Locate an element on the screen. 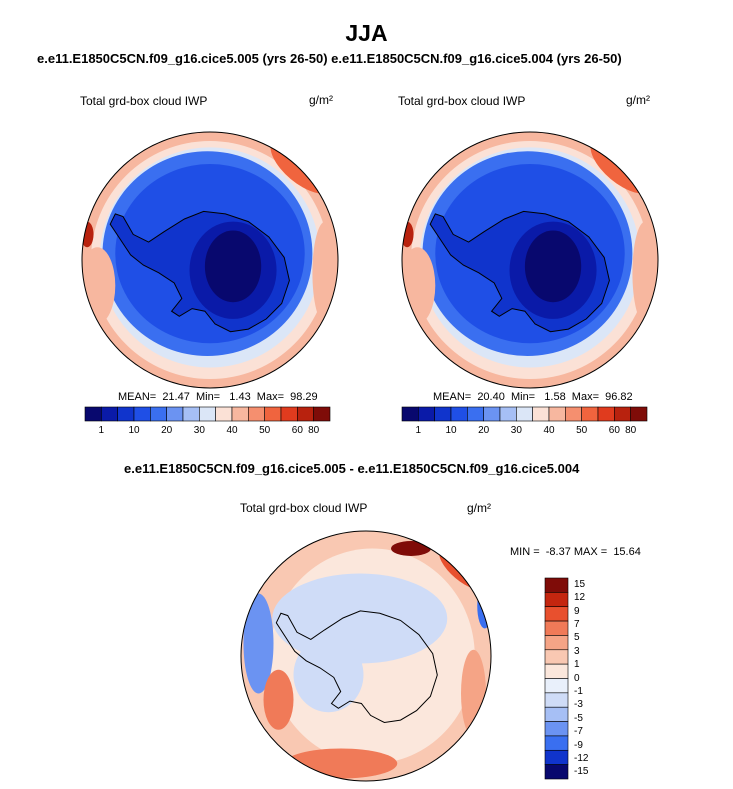  colorbar-tick-label: -3 is located at coordinates (578, 705).